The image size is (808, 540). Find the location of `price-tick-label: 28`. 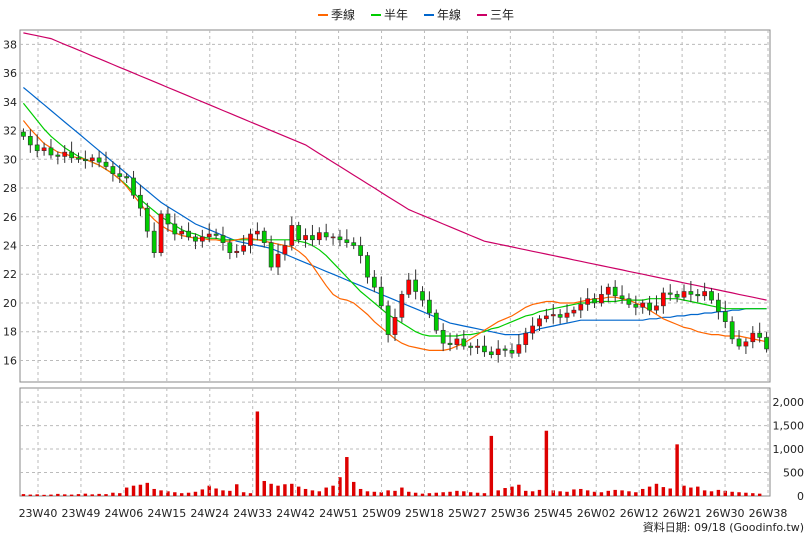

price-tick-label: 28 is located at coordinates (10, 188).